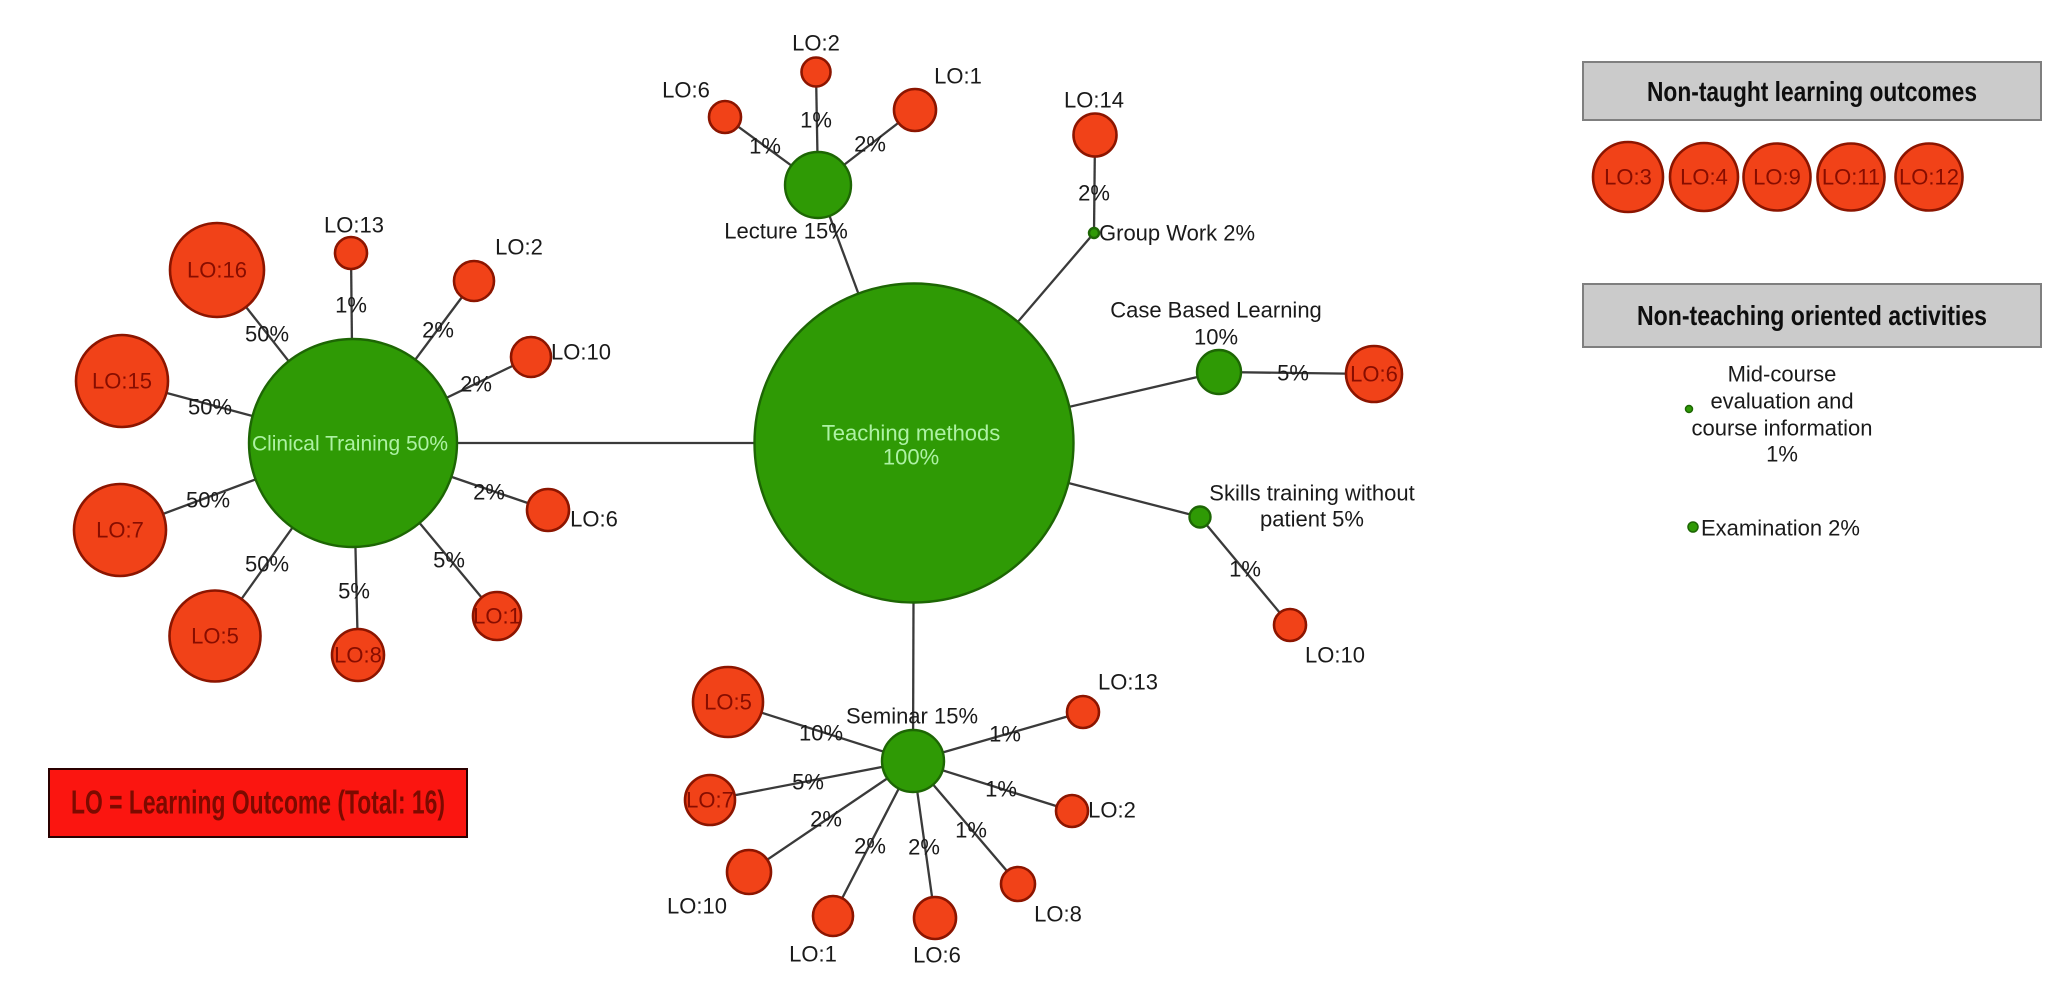  Describe the element at coordinates (122, 381) in the screenshot. I see `svg-text: LO:15` at that location.